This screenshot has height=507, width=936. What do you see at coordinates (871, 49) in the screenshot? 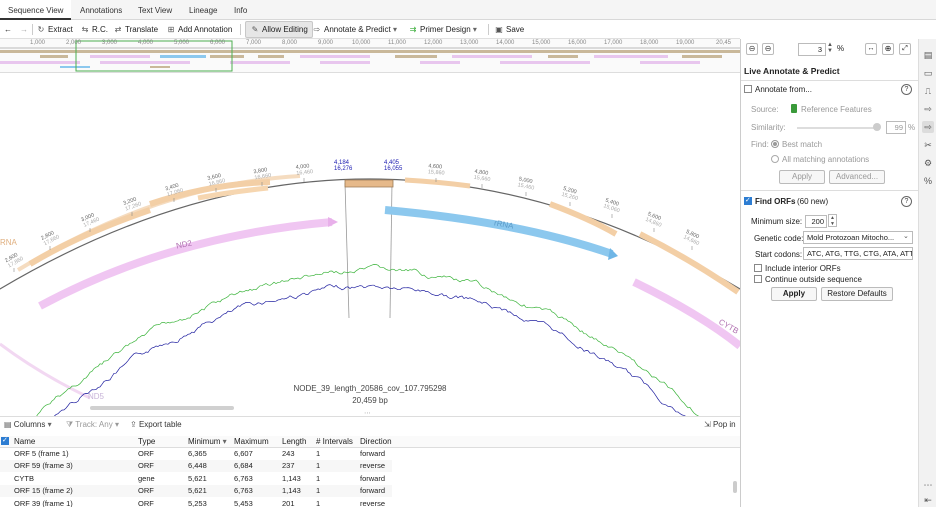
I see `expand-horizontal-icon: ↔` at bounding box center [871, 49].